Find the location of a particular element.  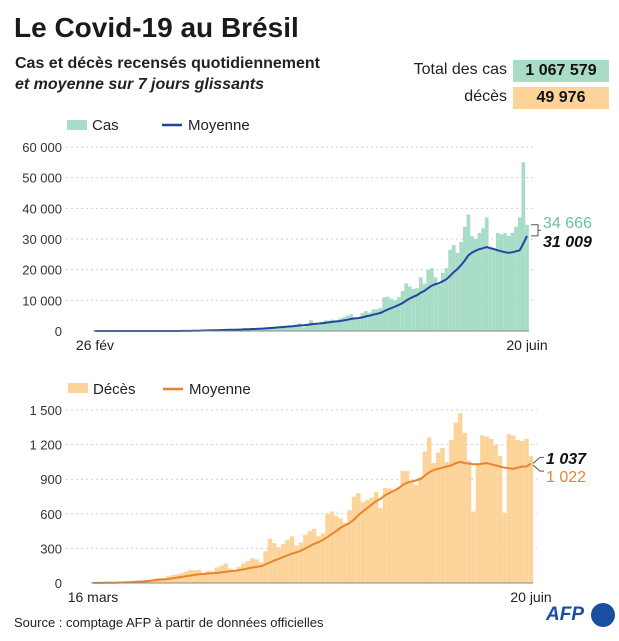

y-tick-label: 10 000 is located at coordinates (42, 300).